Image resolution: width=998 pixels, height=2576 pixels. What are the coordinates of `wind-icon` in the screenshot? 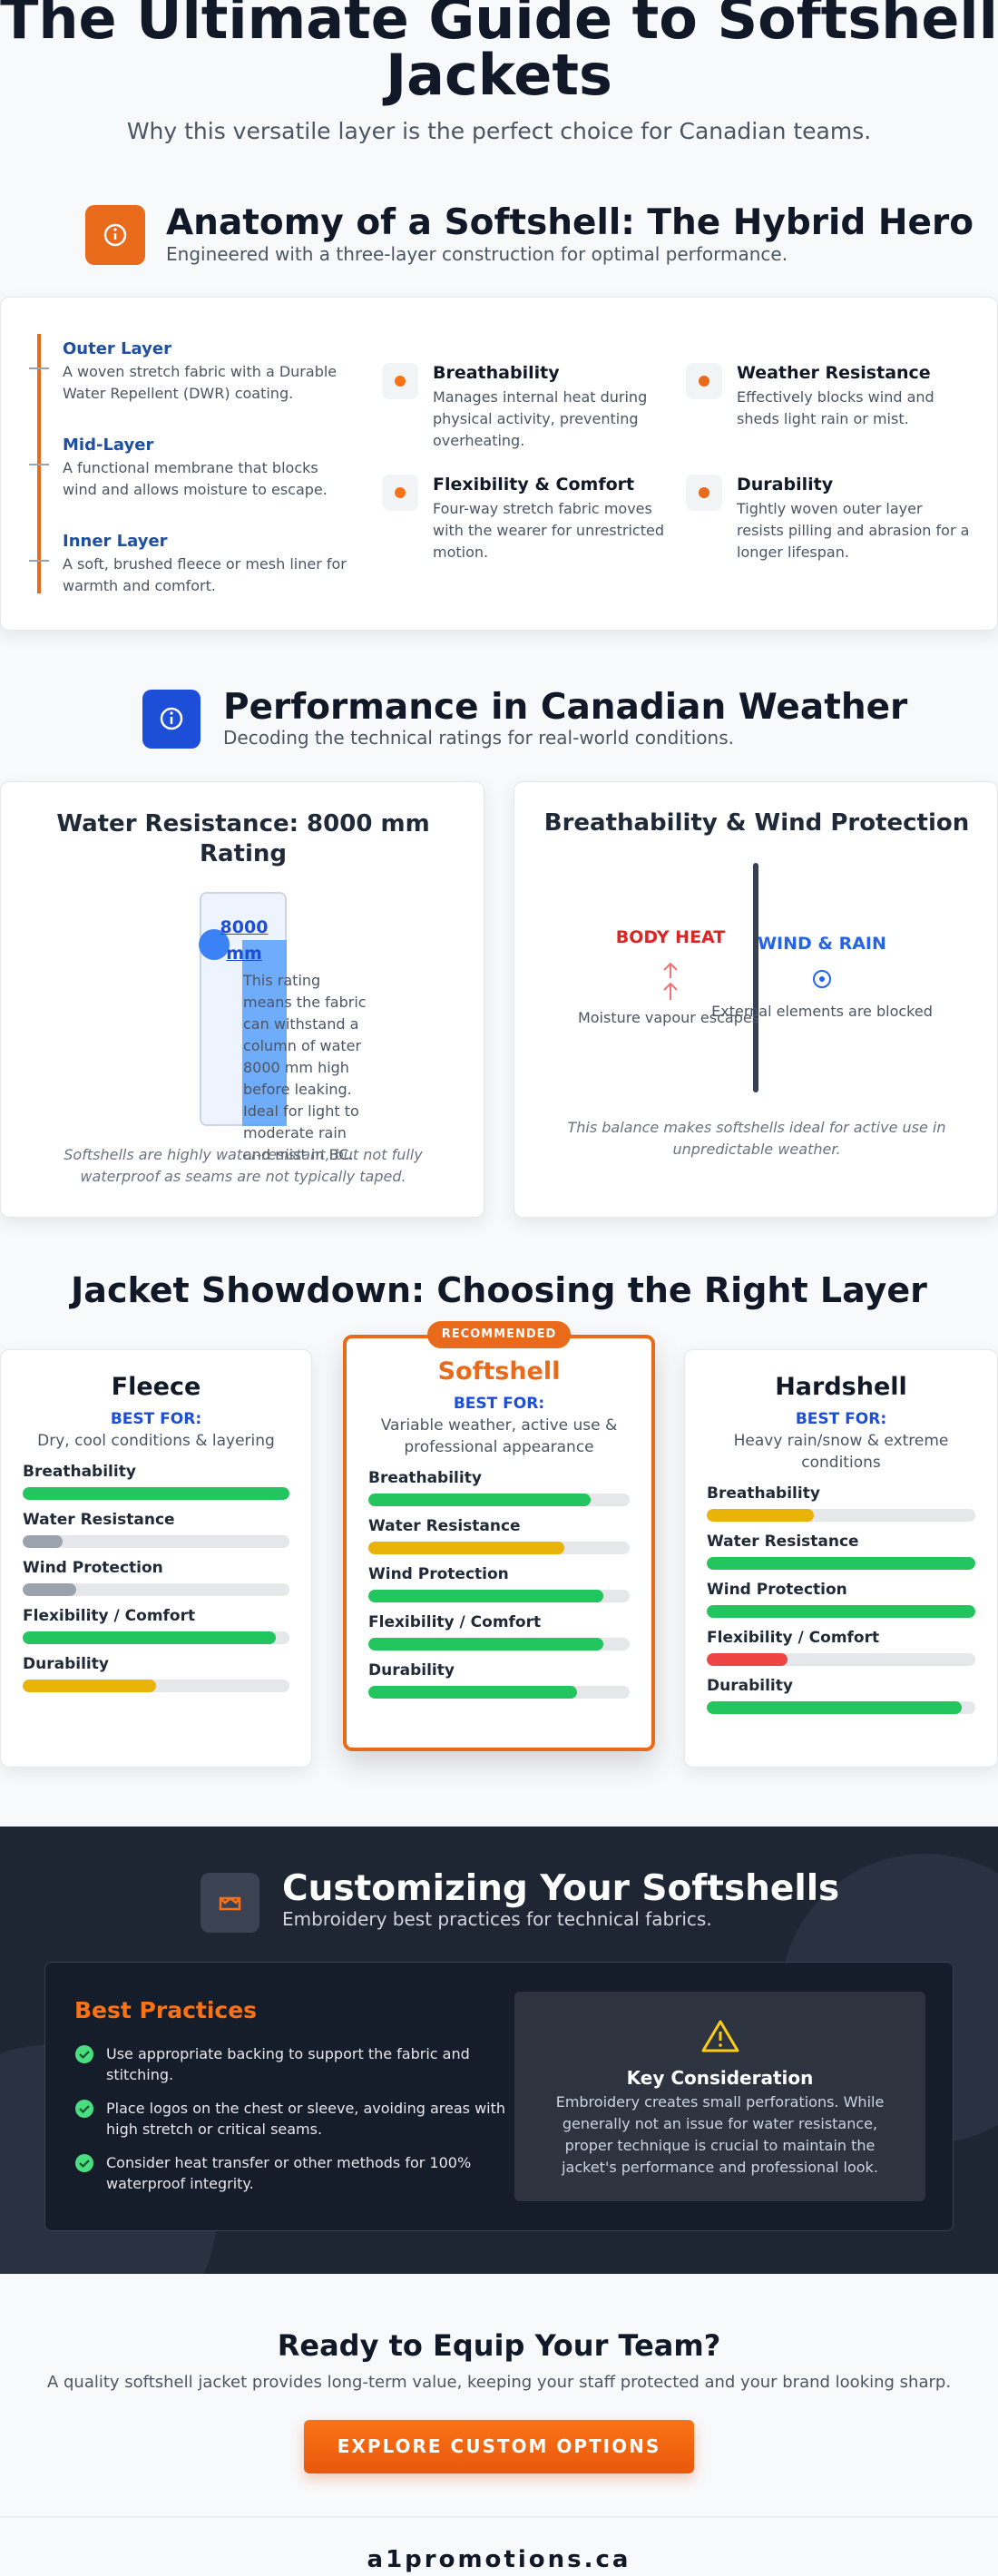 It's located at (822, 979).